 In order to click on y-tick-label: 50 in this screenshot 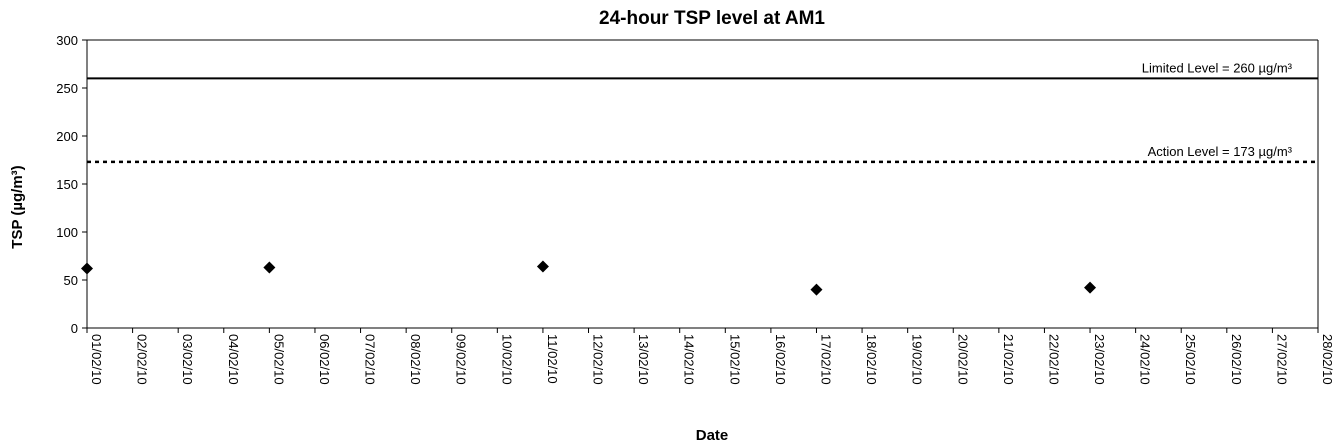, I will do `click(71, 280)`.